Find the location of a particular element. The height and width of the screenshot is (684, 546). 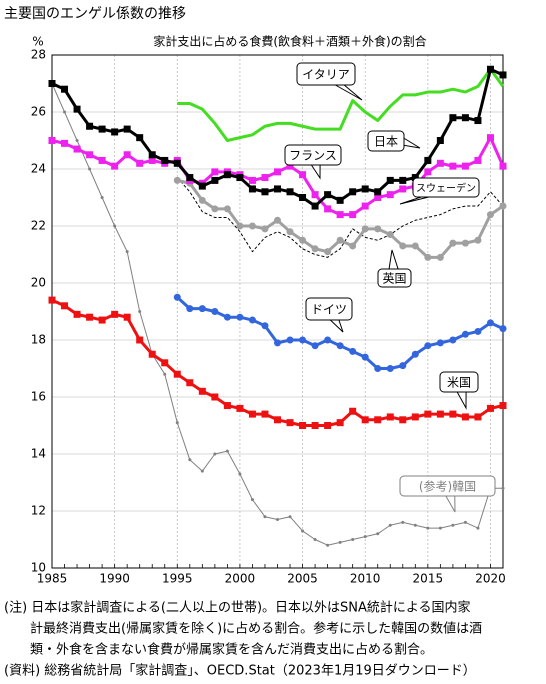

y-tick-label: 22 is located at coordinates (38, 226).